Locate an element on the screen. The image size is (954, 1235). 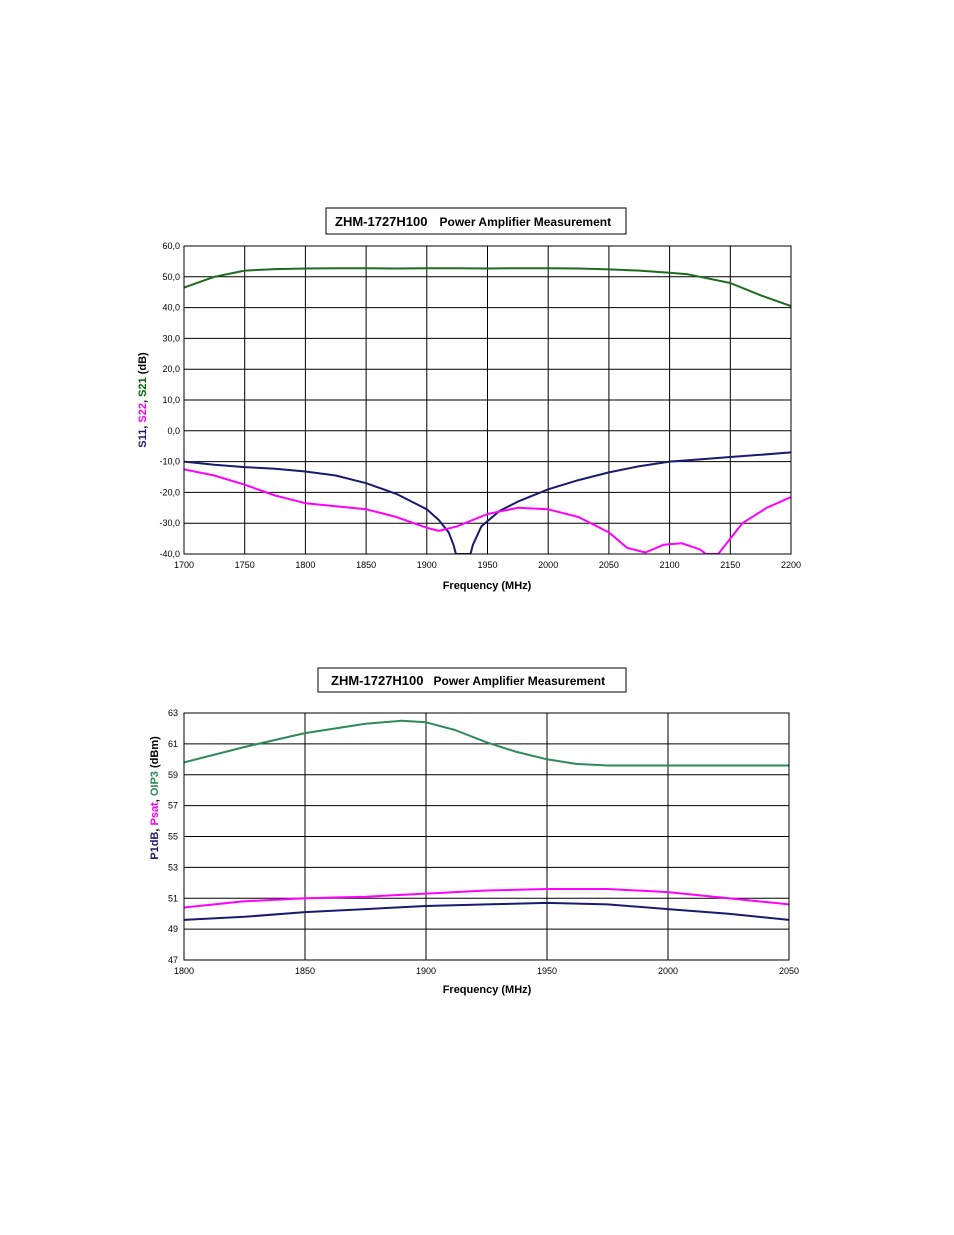
y-axis-label: P1dB, Psat, OIP3 (dBm) is located at coordinates (155, 798).